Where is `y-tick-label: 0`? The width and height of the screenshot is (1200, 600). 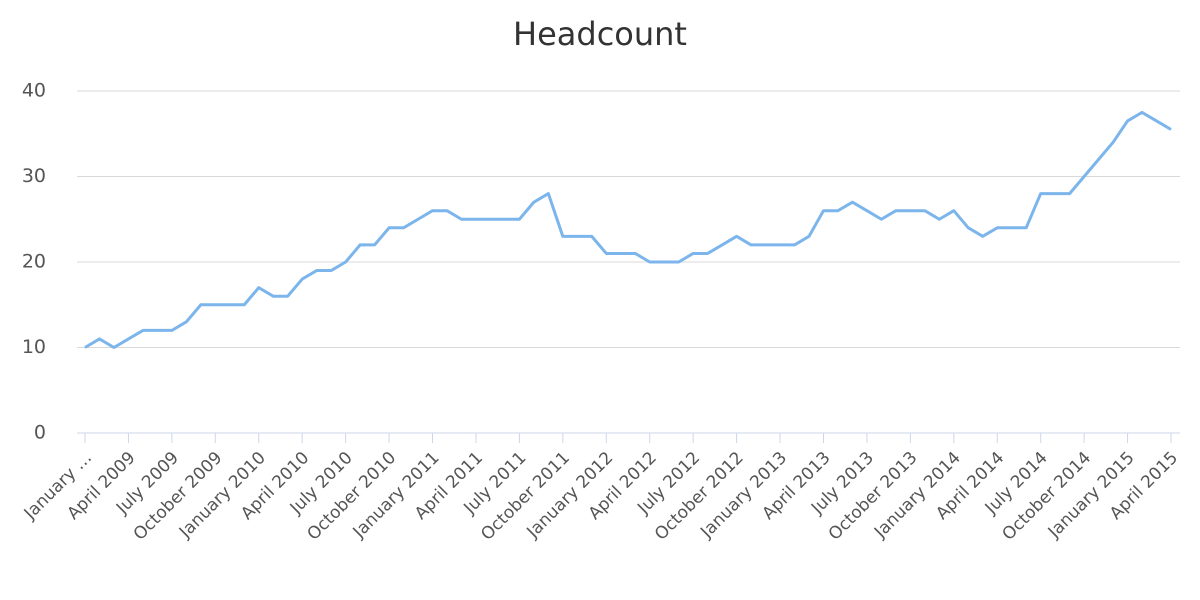
y-tick-label: 0 is located at coordinates (40, 433).